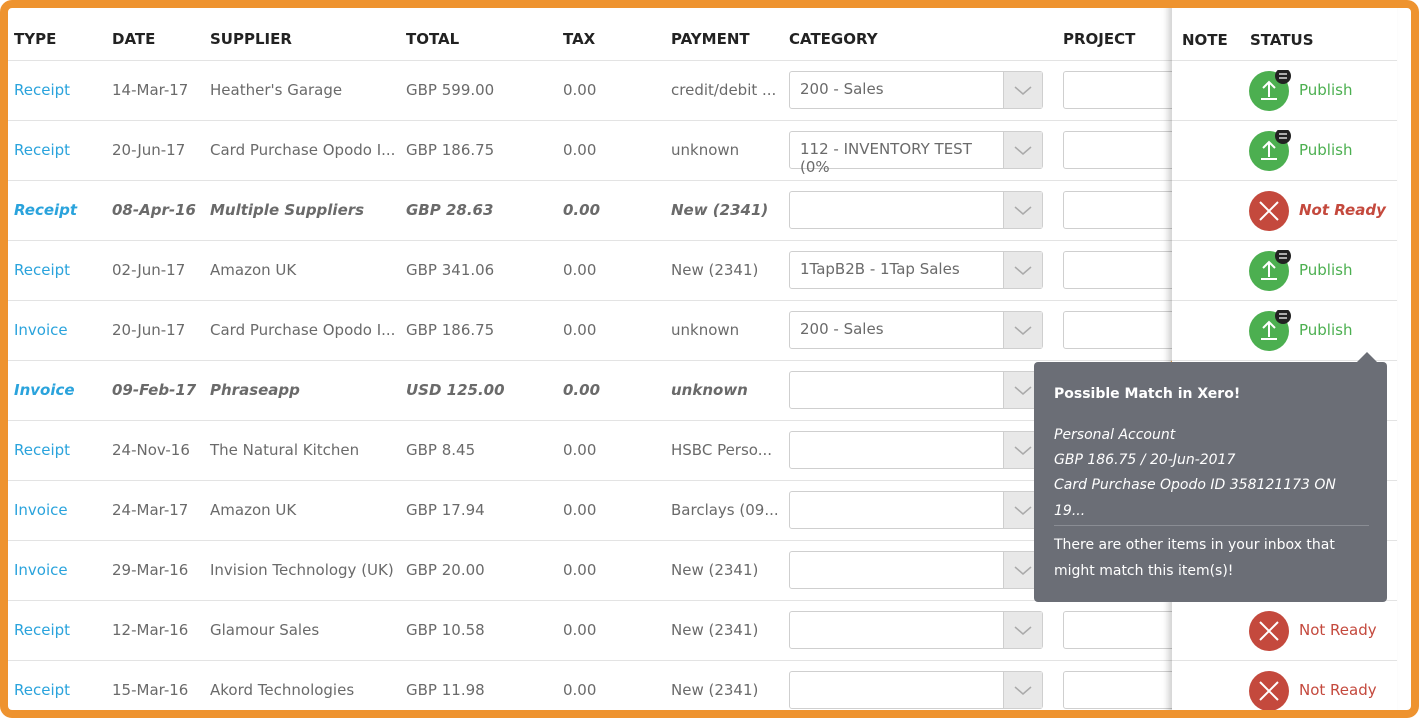 The image size is (1419, 718). What do you see at coordinates (150, 510) in the screenshot?
I see `cell-text: 24-Mar-17` at bounding box center [150, 510].